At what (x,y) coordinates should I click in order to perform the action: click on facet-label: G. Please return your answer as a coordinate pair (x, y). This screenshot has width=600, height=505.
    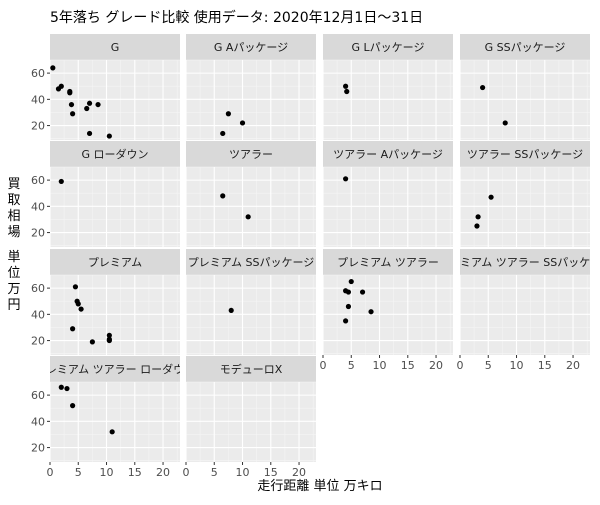
    Looking at the image, I should click on (115, 47).